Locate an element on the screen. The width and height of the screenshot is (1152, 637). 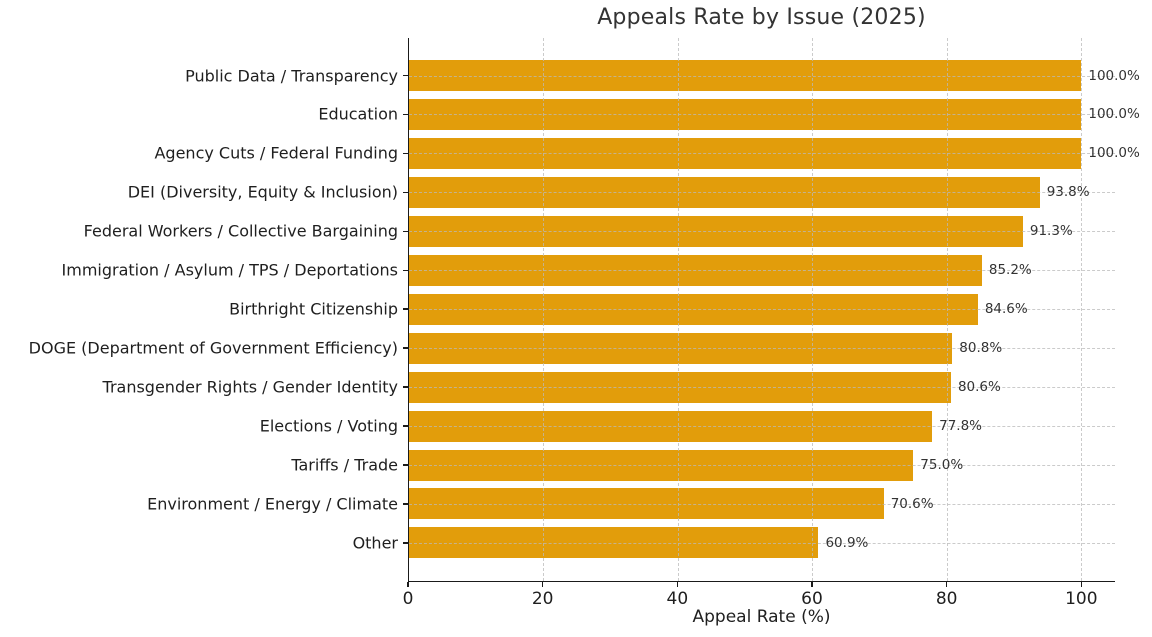
y-tick-label: Birthright Citizenship is located at coordinates (313, 309).